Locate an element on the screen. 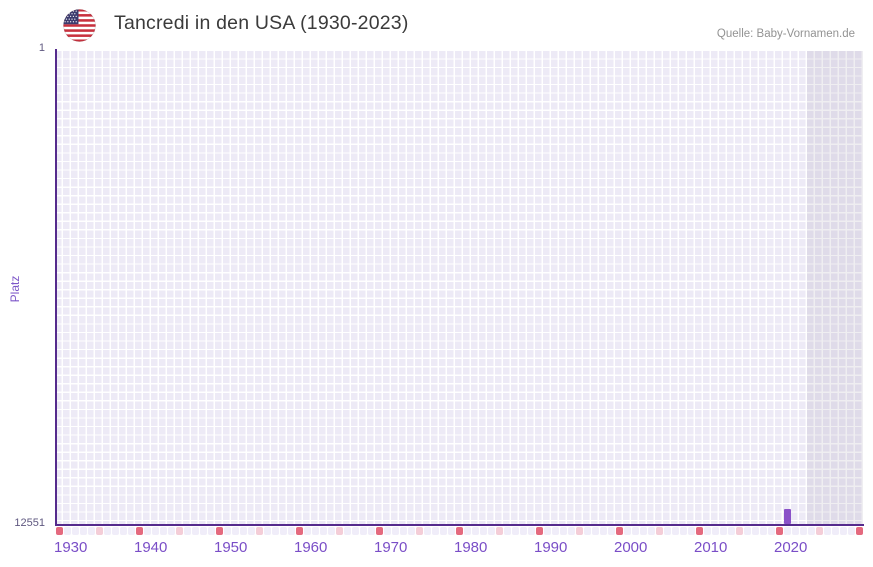  x-tick-cell-1958 is located at coordinates (283, 531).